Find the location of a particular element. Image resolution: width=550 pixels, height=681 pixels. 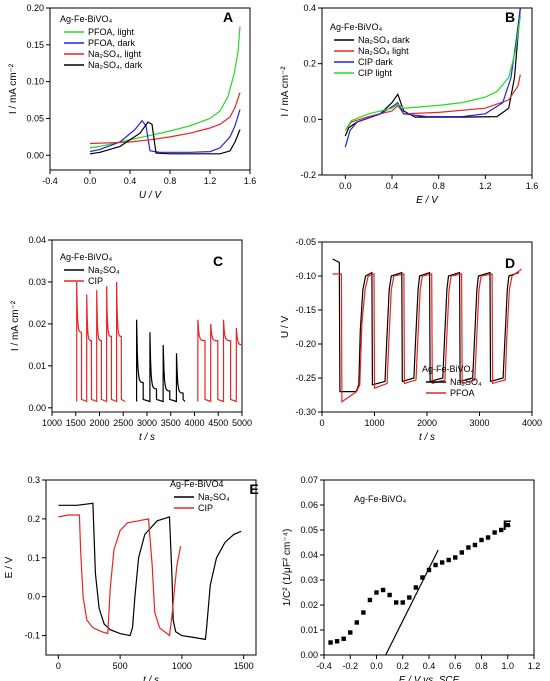

y-tick-label: 0.2 is located at coordinates (309, 64).